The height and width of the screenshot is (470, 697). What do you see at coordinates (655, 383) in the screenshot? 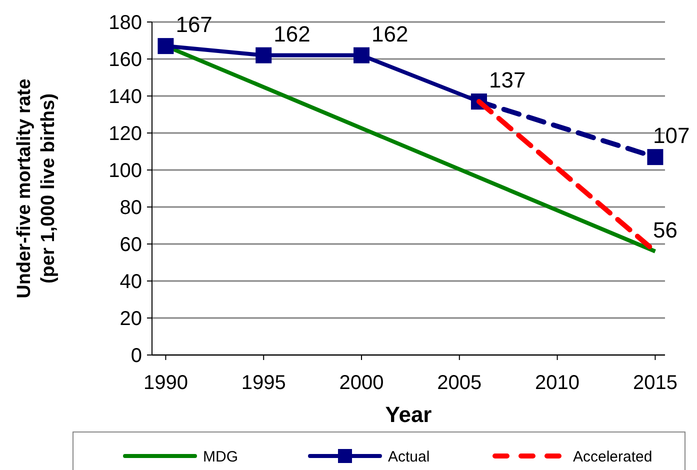
I see `x-tick-label: 2015` at bounding box center [655, 383].